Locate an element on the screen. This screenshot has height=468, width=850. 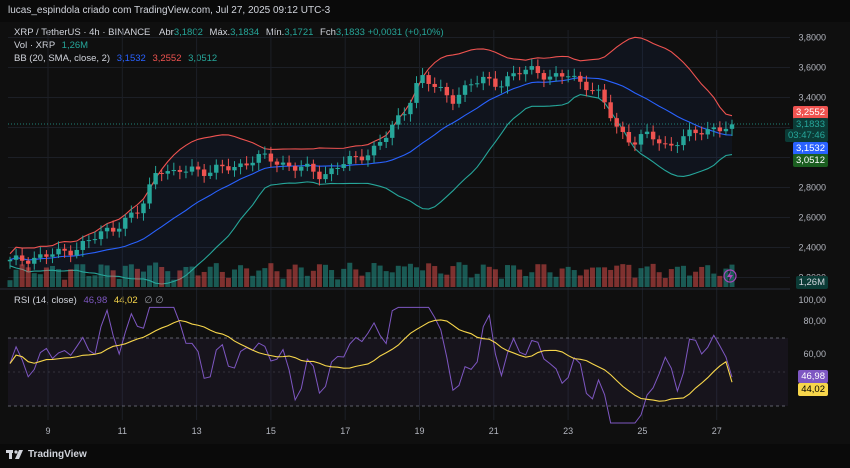
tradingview-logo: TradingView is located at coordinates (46, 454).